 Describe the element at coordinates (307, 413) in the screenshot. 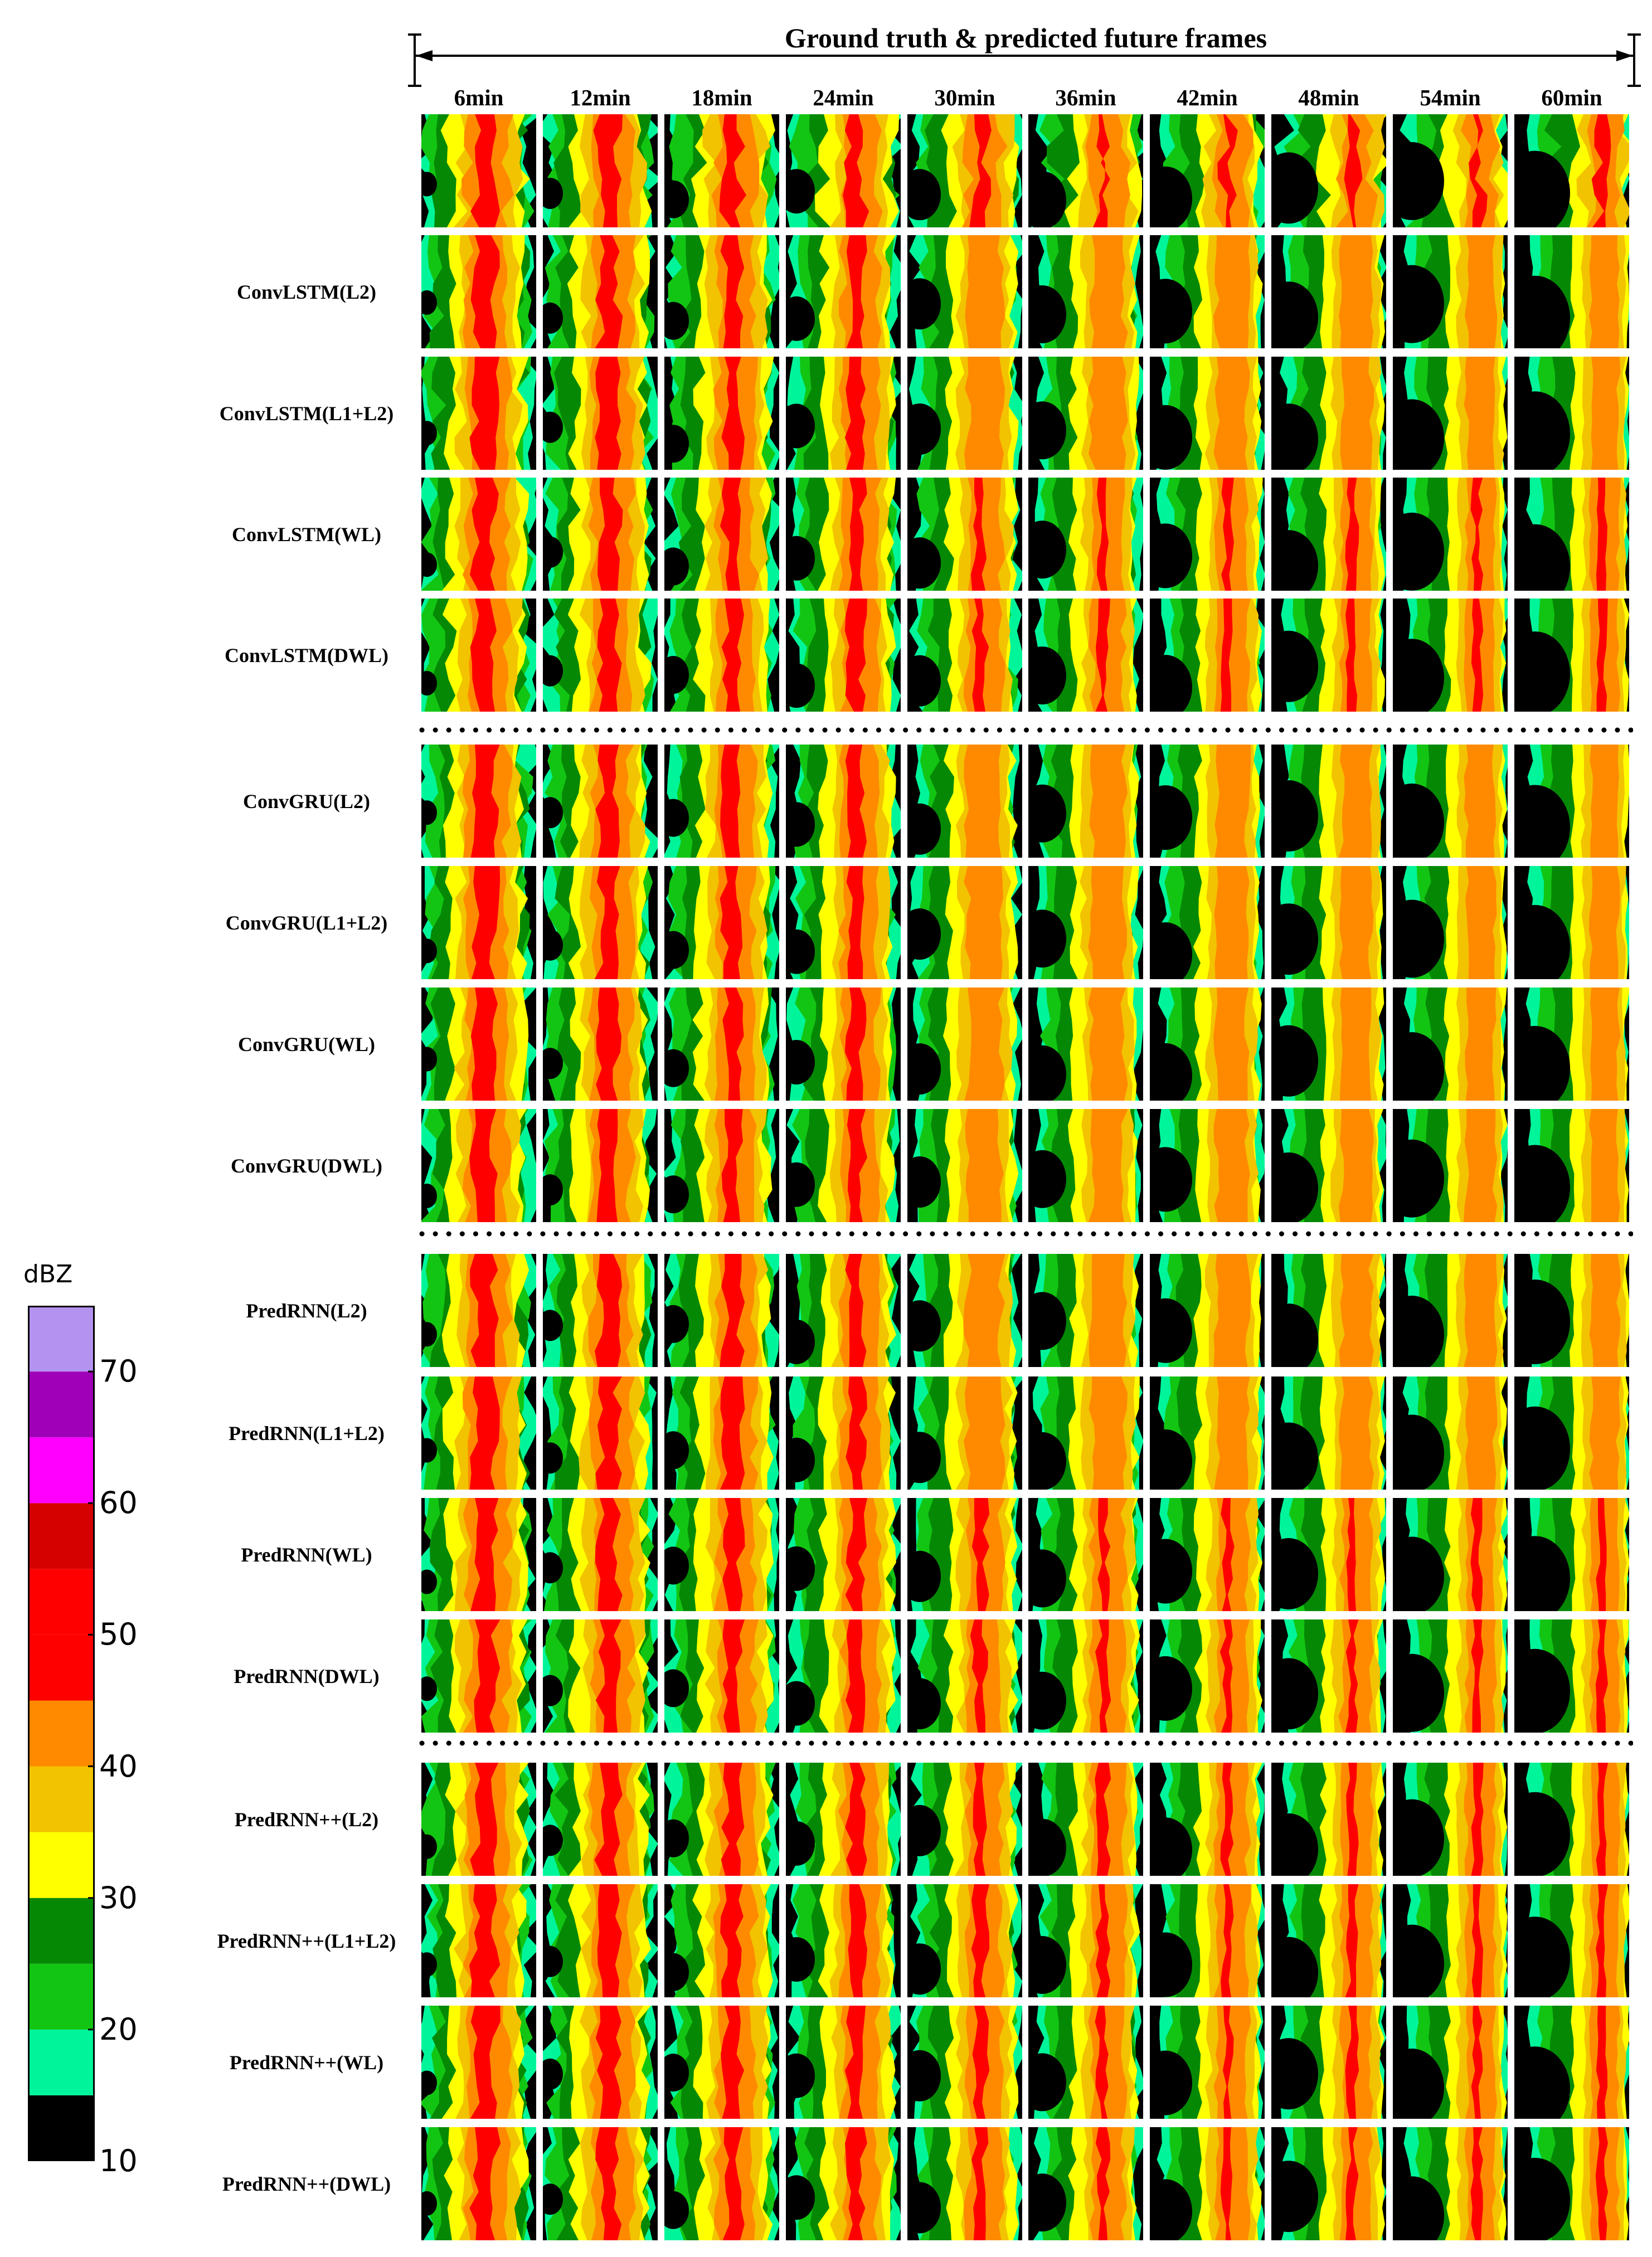

I see `row-label-convlstm-l1-l2-: ConvLSTM(L1+L2)` at that location.